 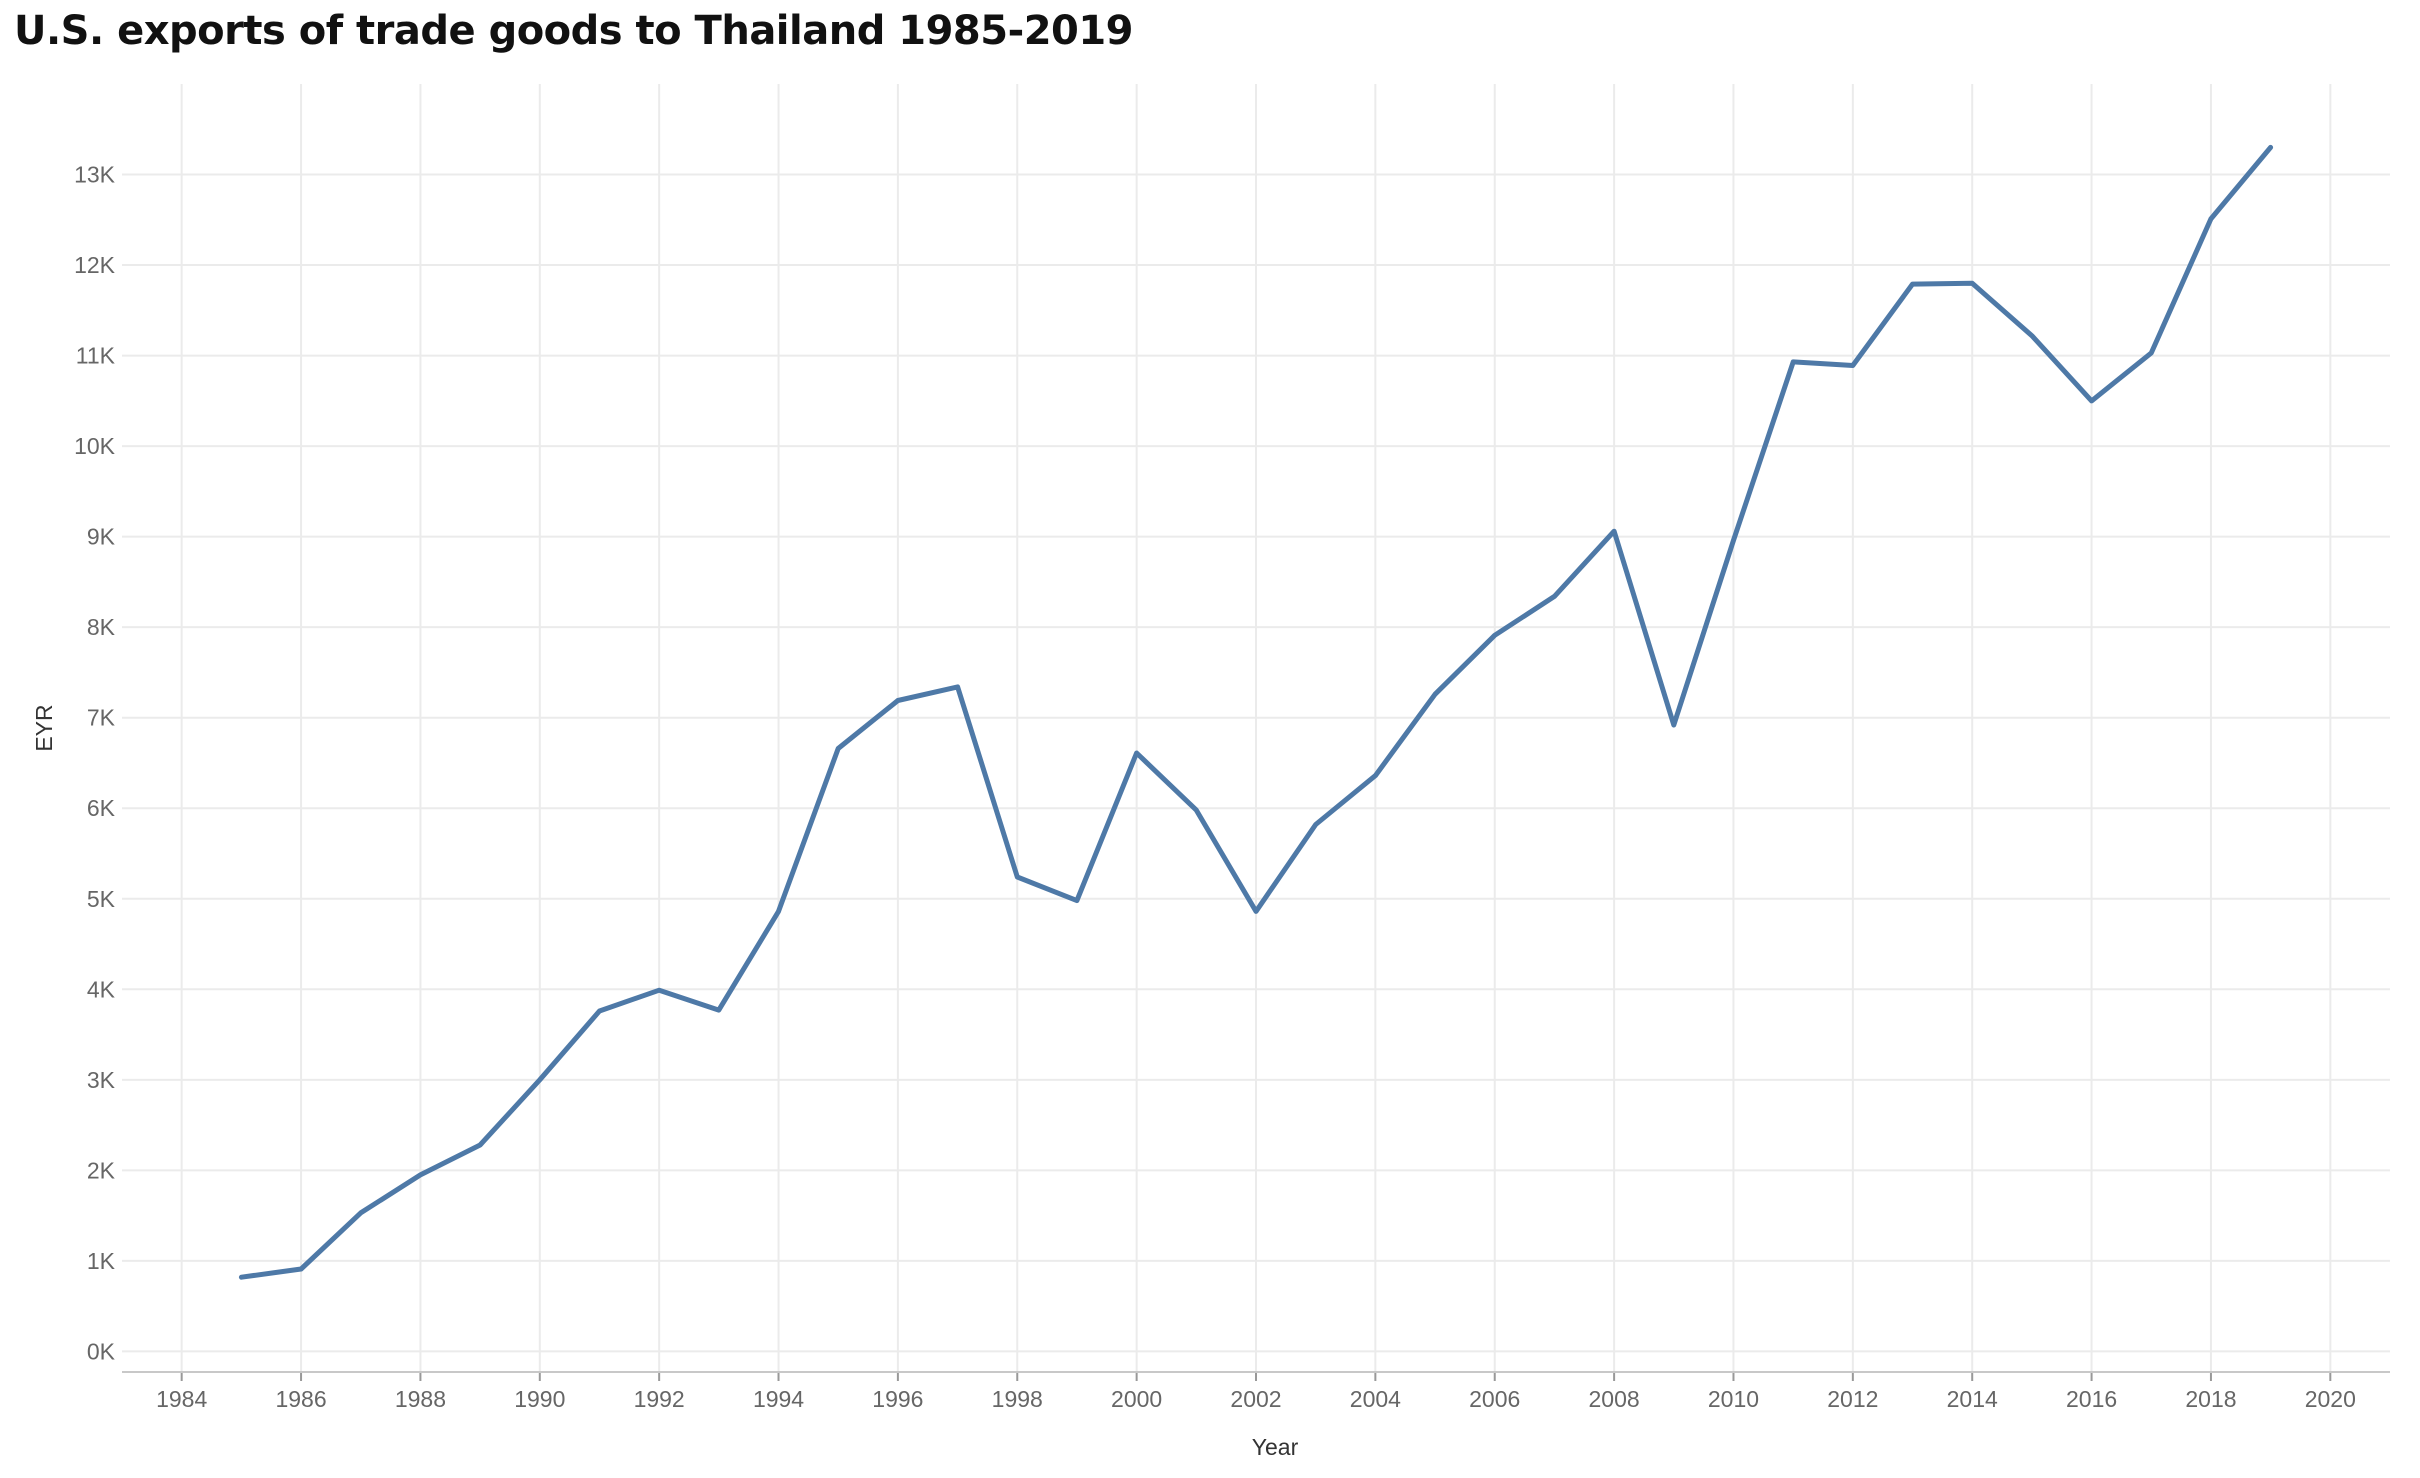 I want to click on x-tick-label: 2014, so click(x=1972, y=1399).